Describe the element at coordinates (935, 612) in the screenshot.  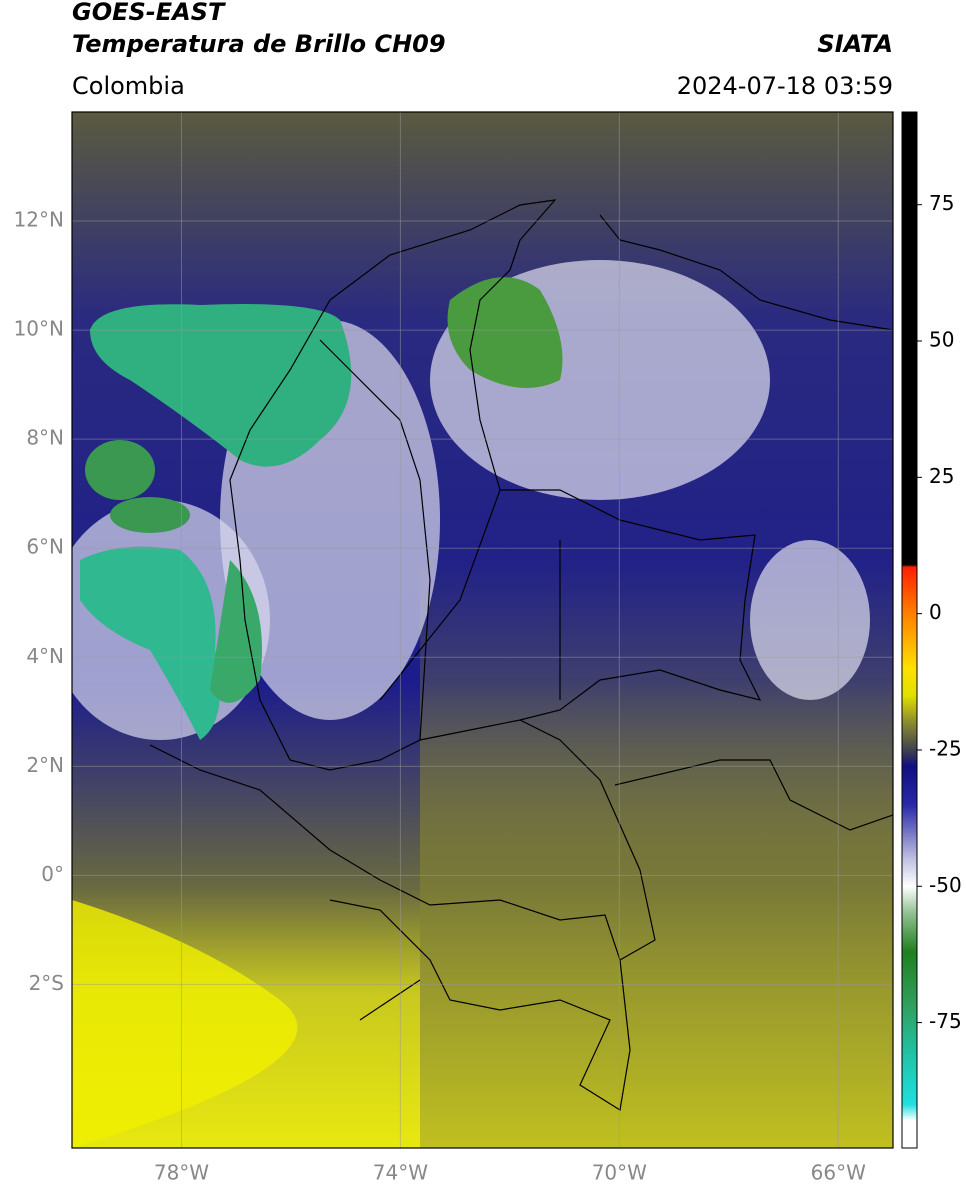
I see `colorbar-tick-label: 0` at that location.